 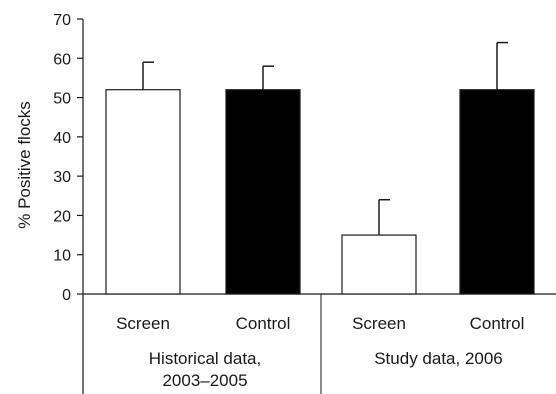 What do you see at coordinates (66, 295) in the screenshot?
I see `y-tick-label: 0` at bounding box center [66, 295].